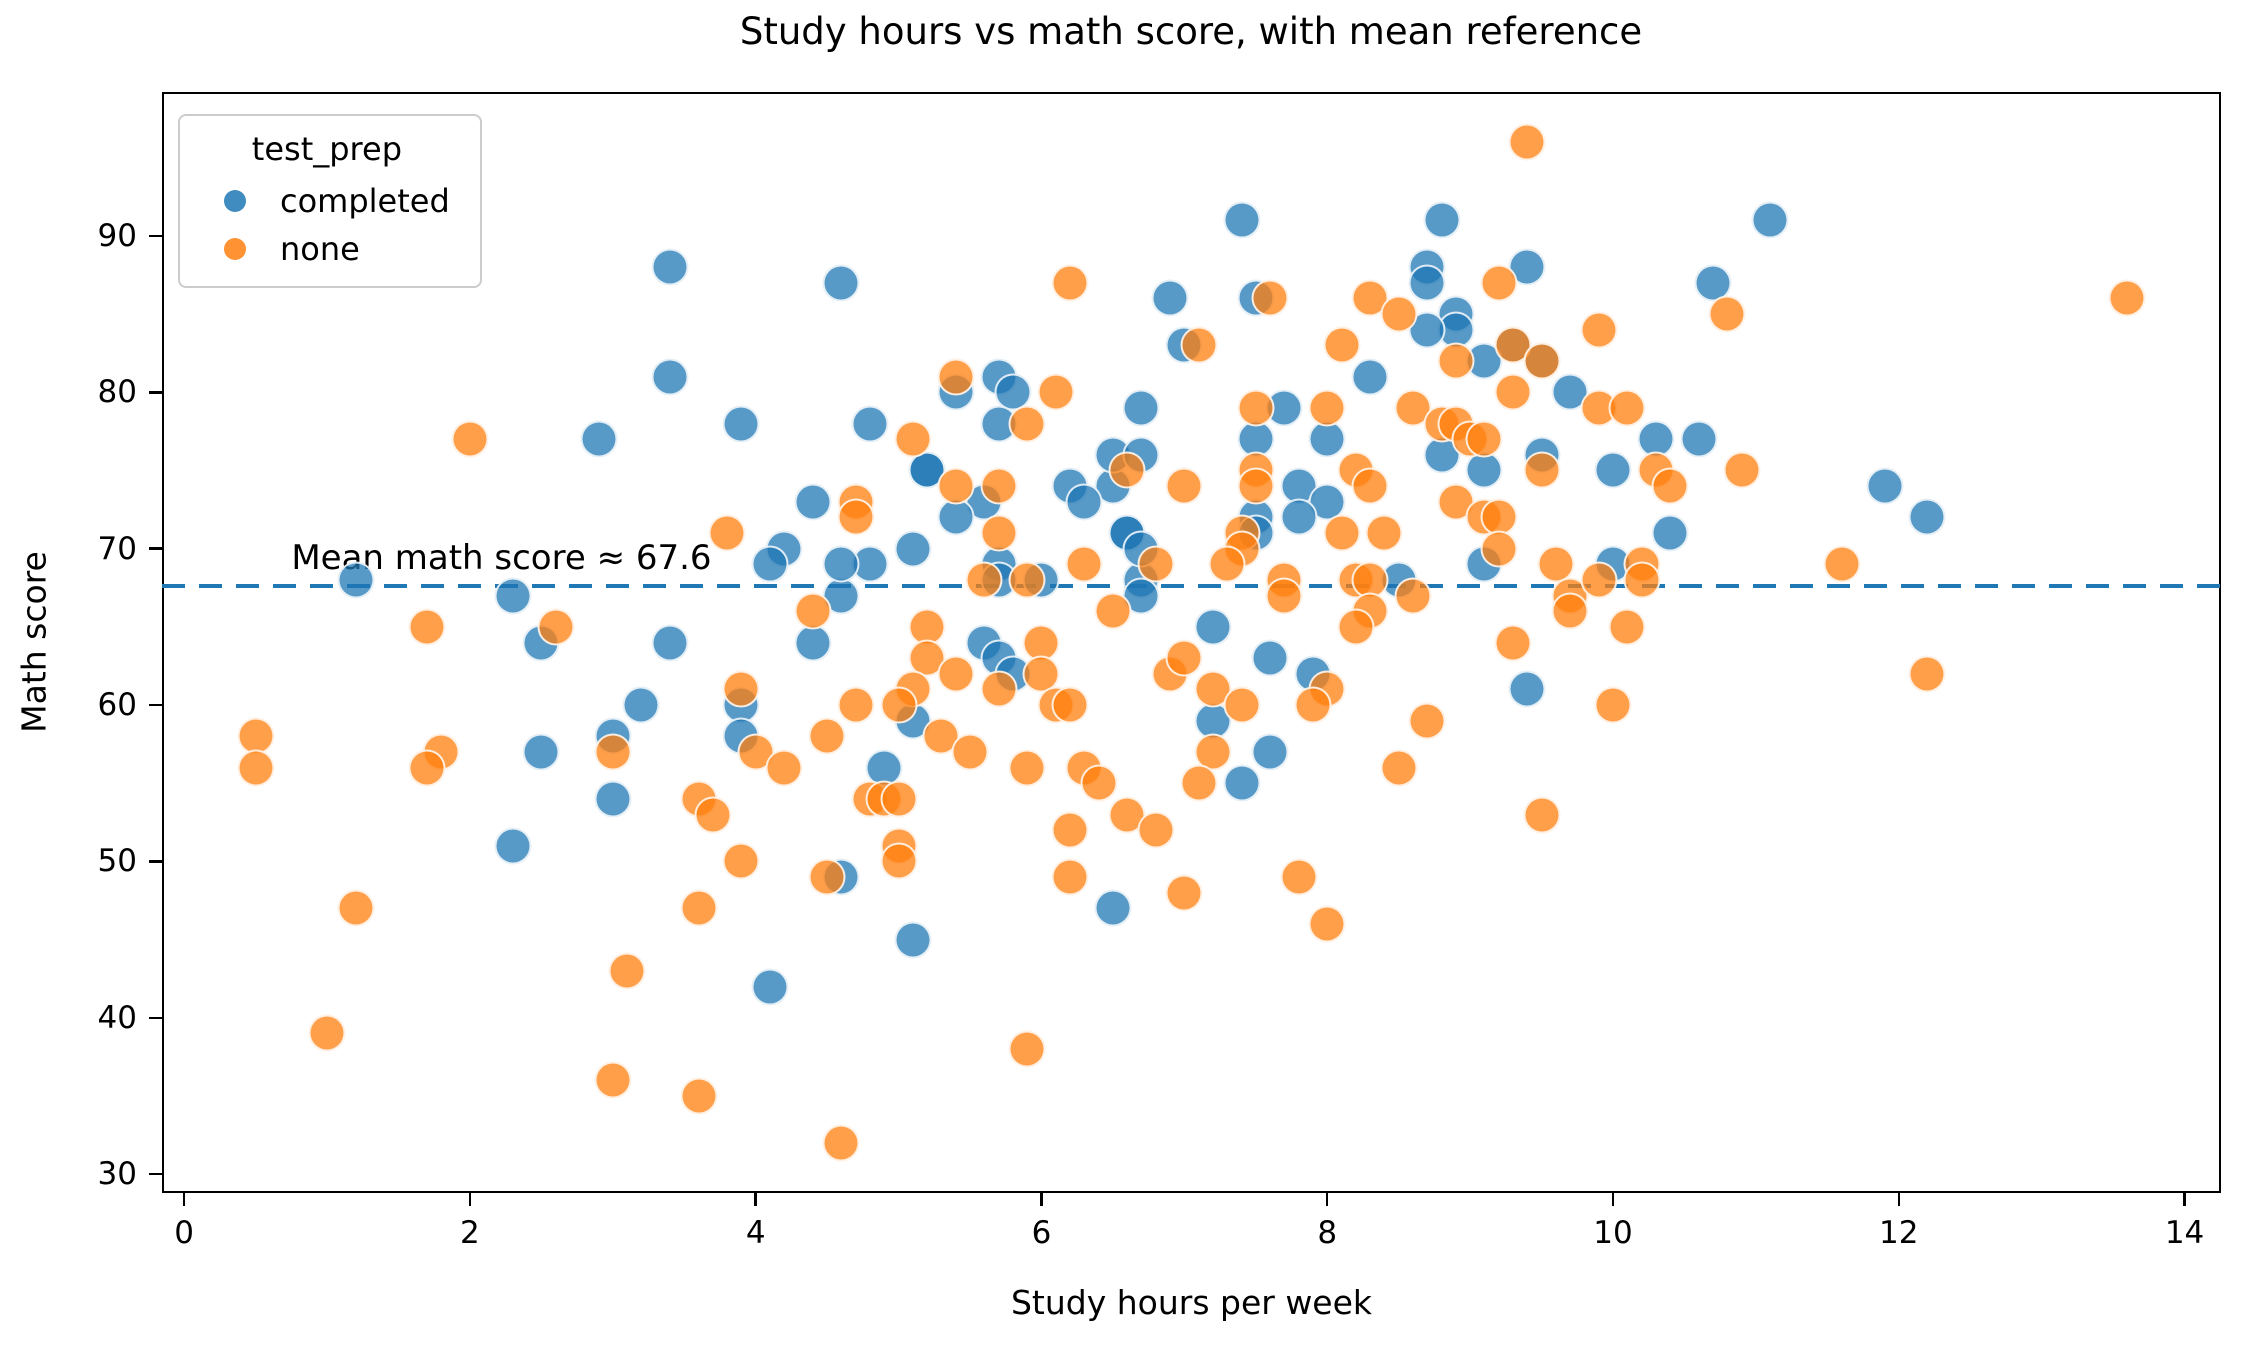  I want to click on y-tick-label: 50, so click(117, 861).